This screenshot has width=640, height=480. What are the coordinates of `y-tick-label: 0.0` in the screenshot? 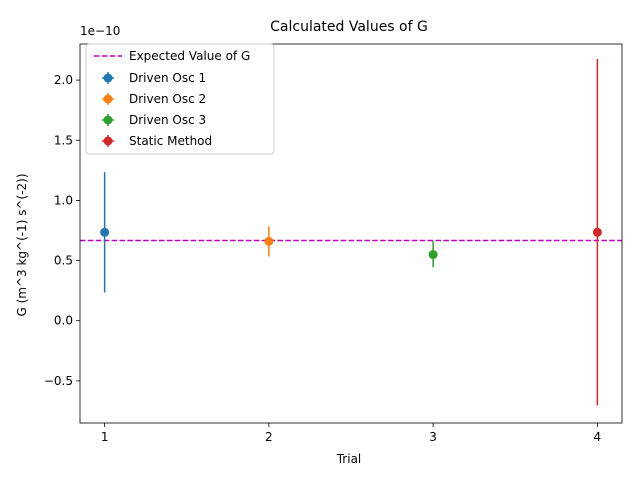 It's located at (63, 321).